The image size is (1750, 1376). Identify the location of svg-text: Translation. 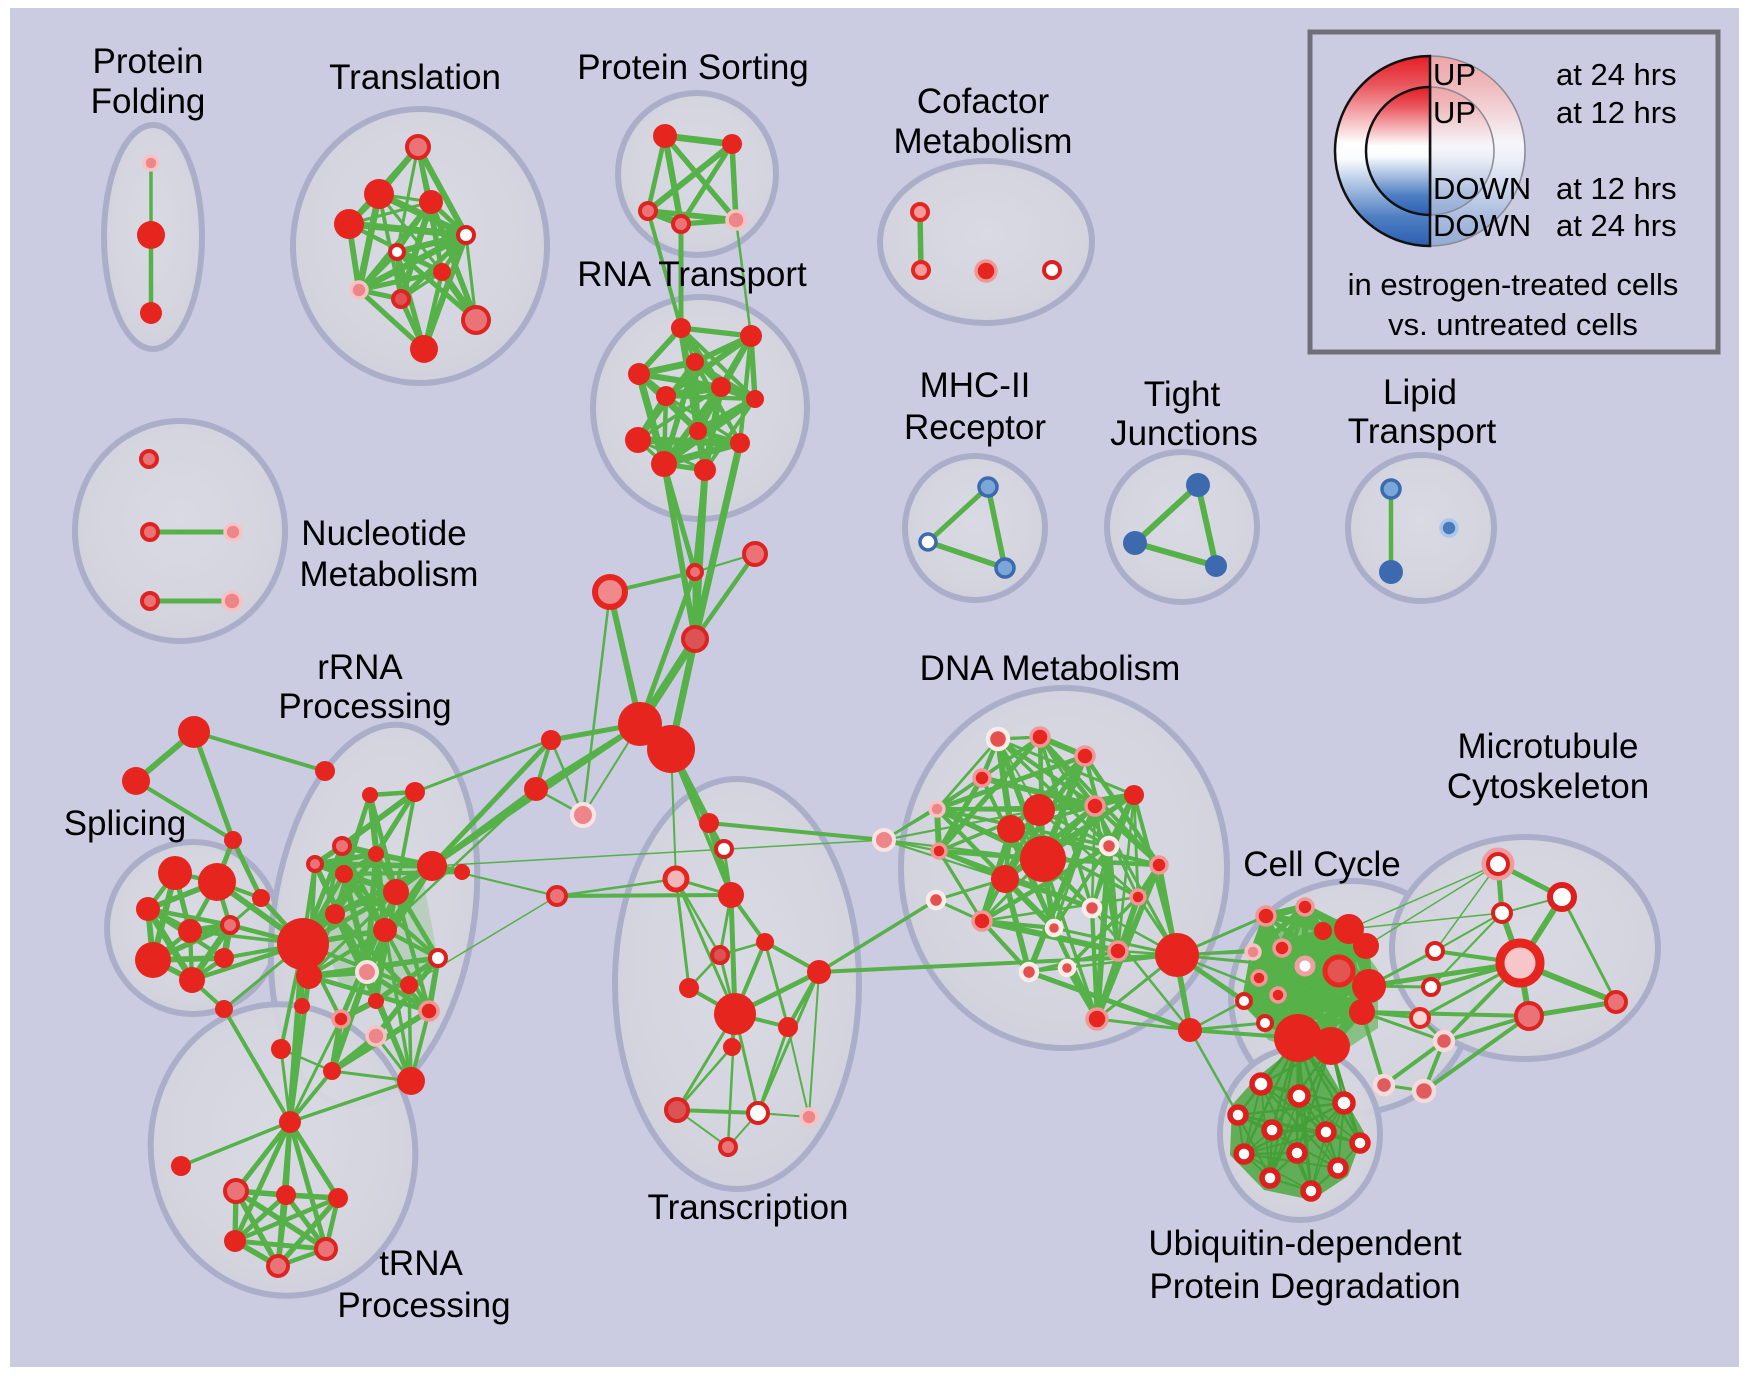
(415, 77).